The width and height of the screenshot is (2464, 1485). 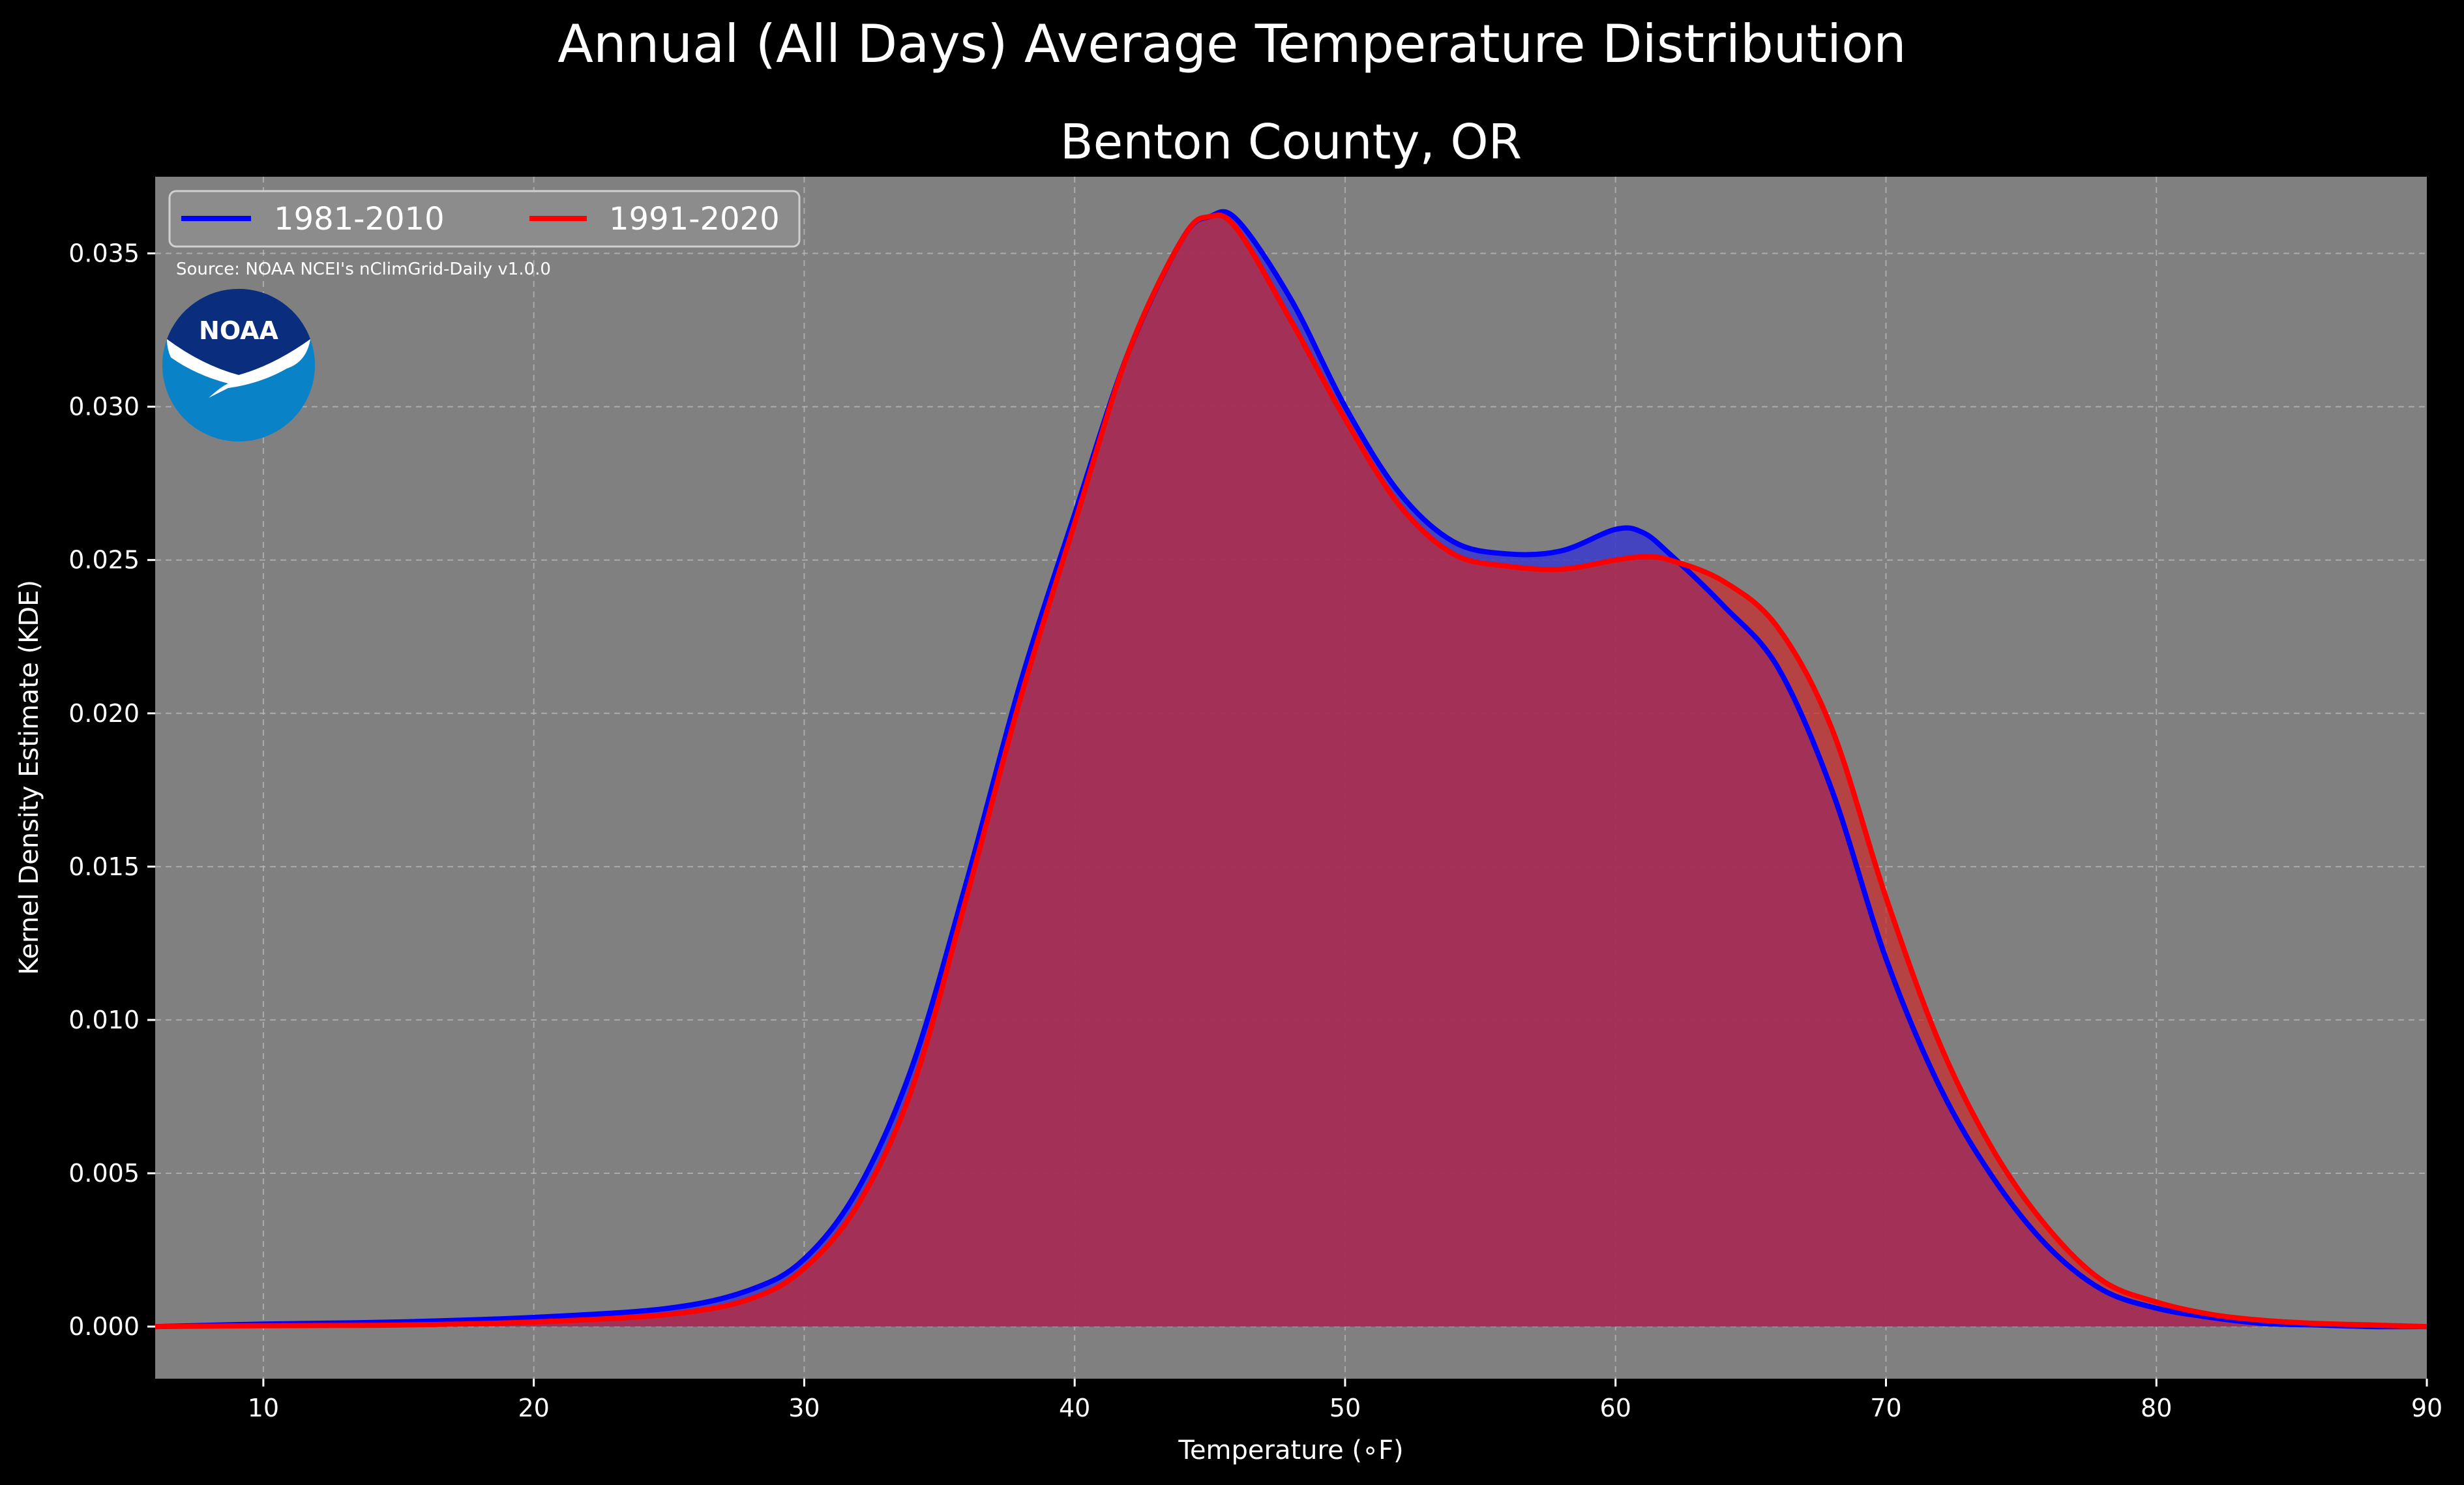 I want to click on legend-label-1991-2020: 1991-2020, so click(x=694, y=219).